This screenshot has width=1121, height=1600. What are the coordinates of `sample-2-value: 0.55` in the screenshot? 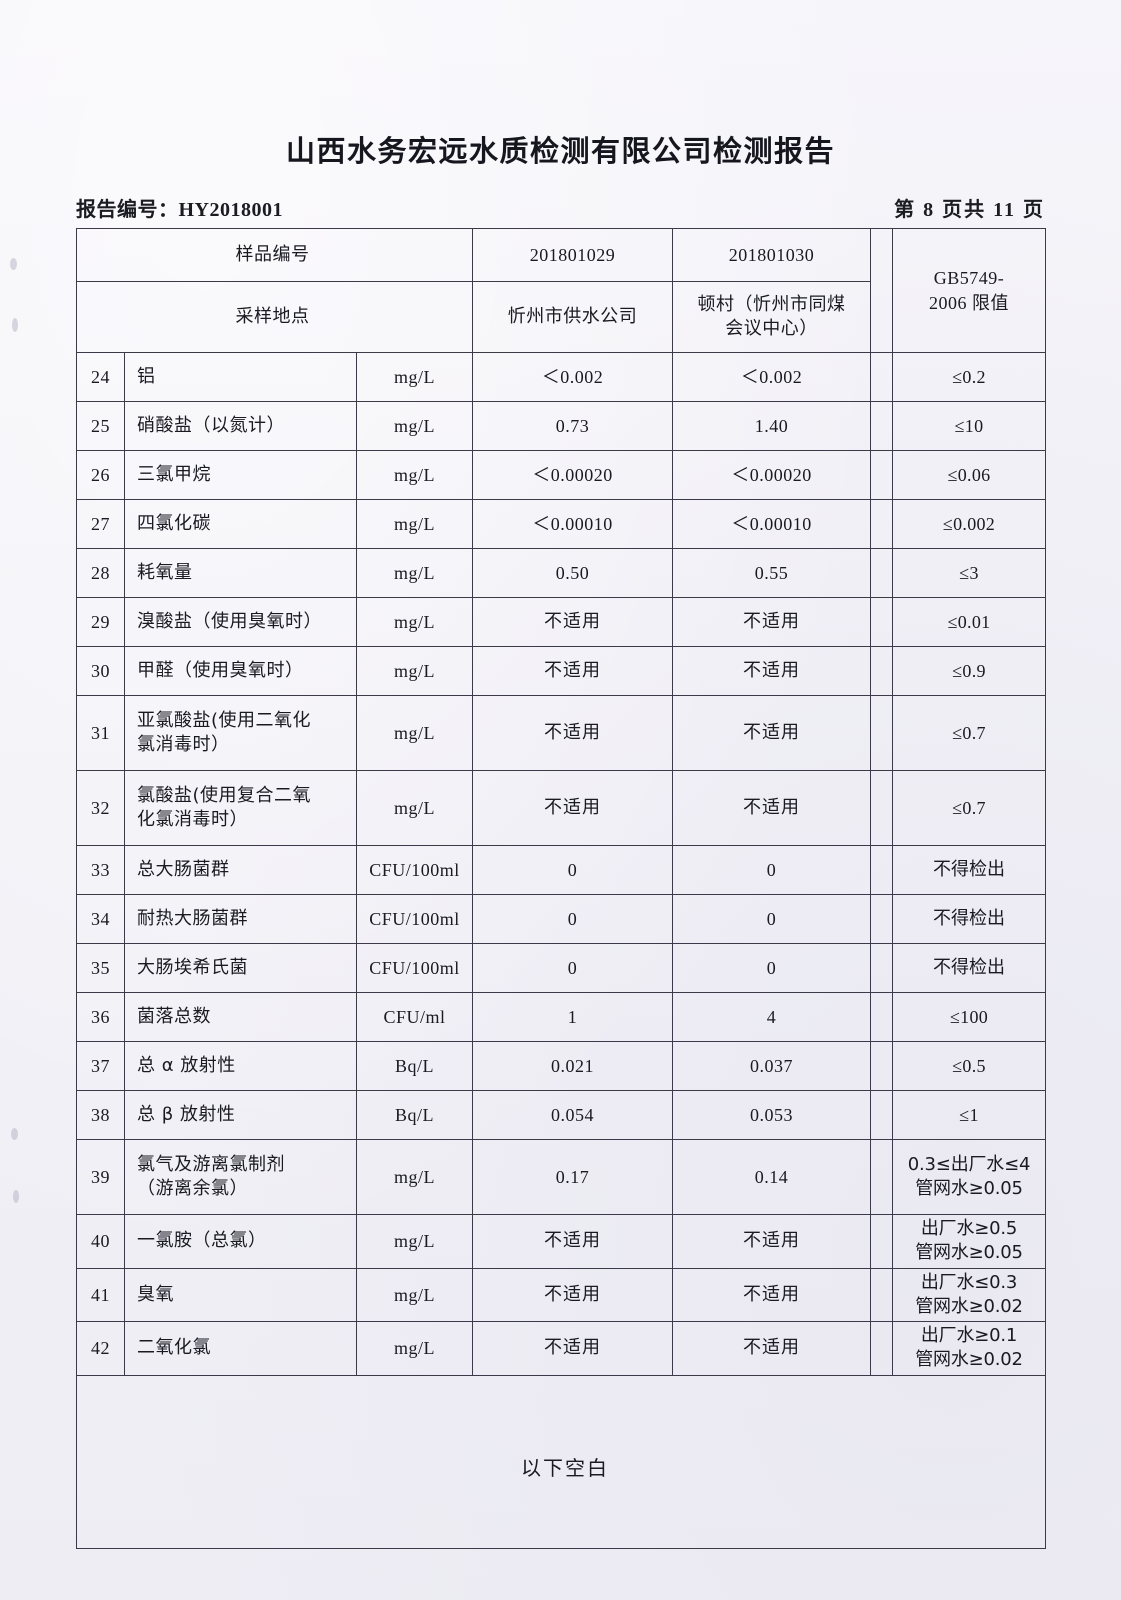 It's located at (771, 572).